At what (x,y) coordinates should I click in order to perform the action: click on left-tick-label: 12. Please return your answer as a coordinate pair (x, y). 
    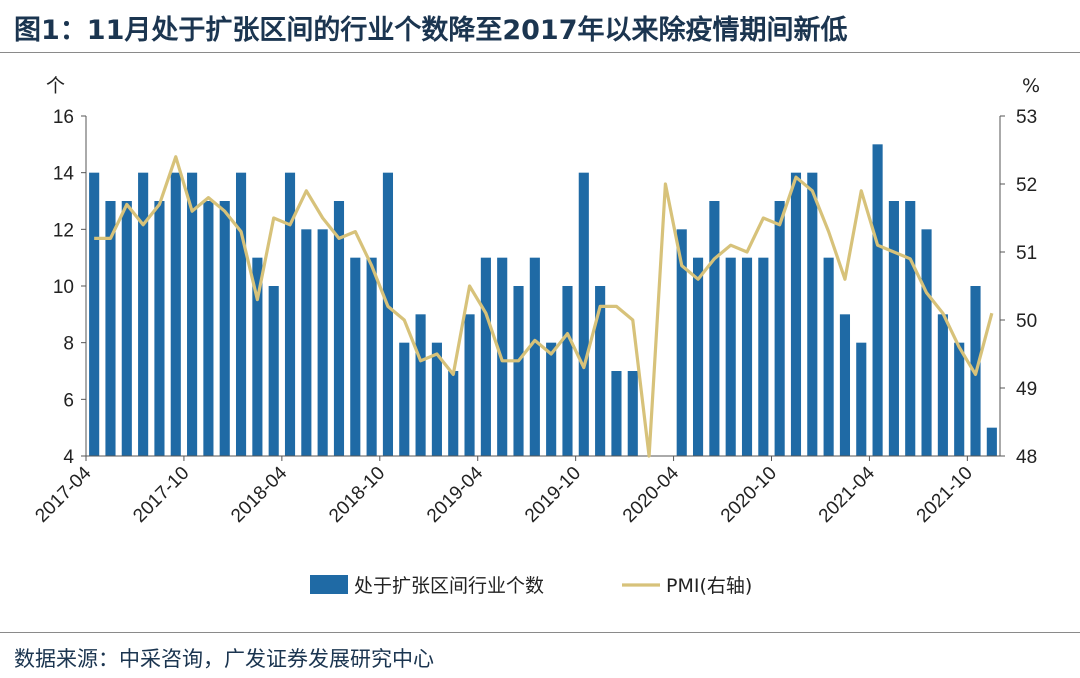
    Looking at the image, I should click on (63, 230).